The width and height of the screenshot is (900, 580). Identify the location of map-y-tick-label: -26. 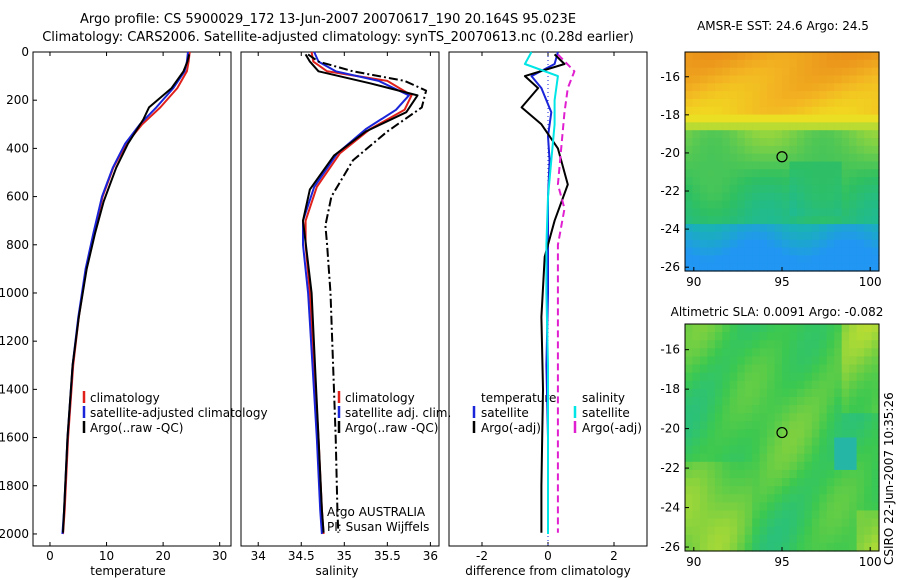
(670, 547).